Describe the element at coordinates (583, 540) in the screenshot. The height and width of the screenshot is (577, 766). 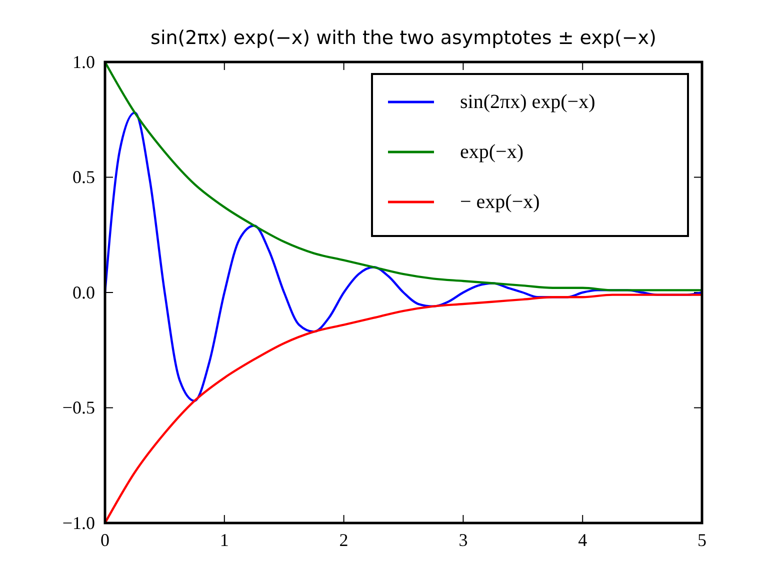
I see `x-tick-label: 4` at that location.